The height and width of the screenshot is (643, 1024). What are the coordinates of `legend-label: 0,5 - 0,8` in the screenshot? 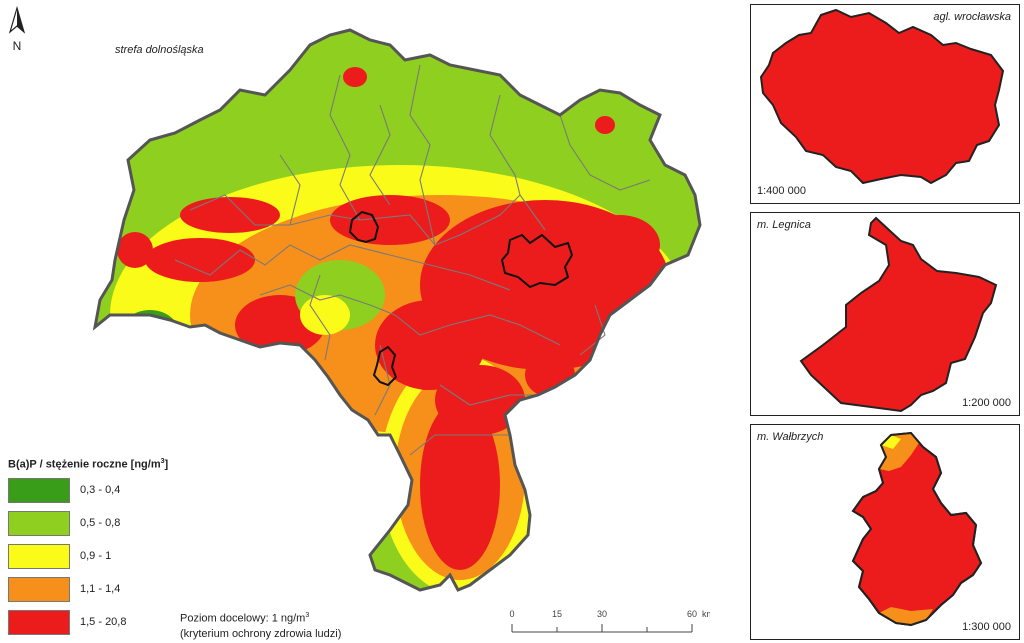 It's located at (100, 523).